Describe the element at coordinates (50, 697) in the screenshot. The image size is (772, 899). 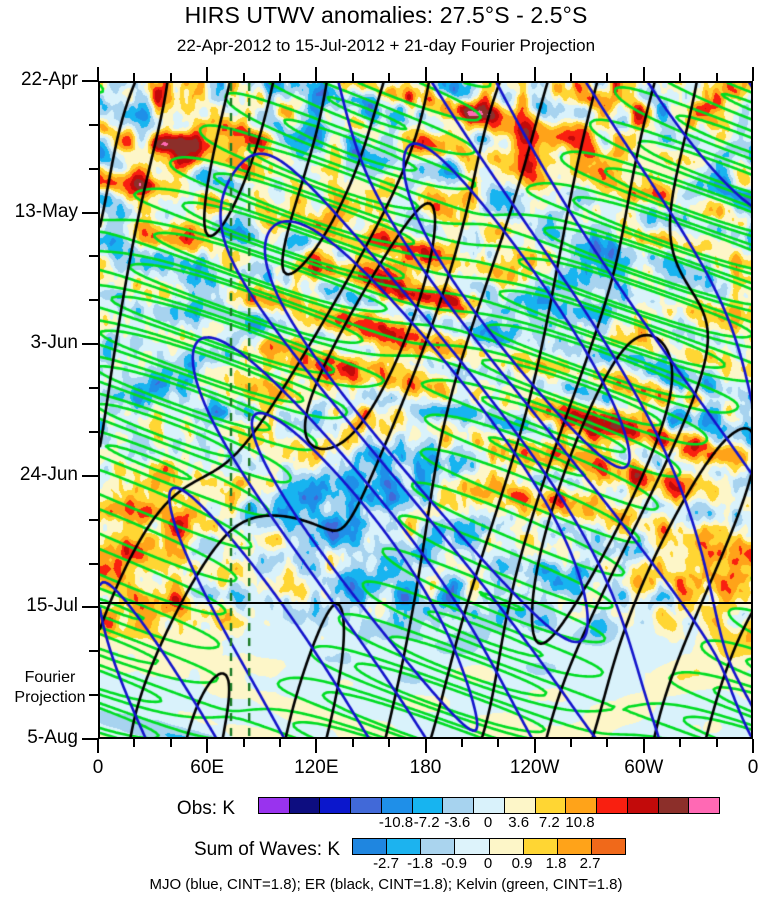
I see `fourier-note-line2: Projection` at that location.